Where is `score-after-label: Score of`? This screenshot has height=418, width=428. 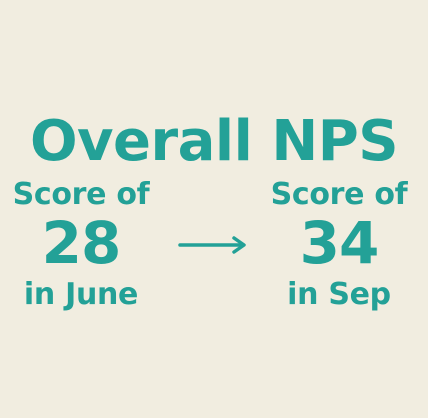
score-after-label: Score of is located at coordinates (339, 194).